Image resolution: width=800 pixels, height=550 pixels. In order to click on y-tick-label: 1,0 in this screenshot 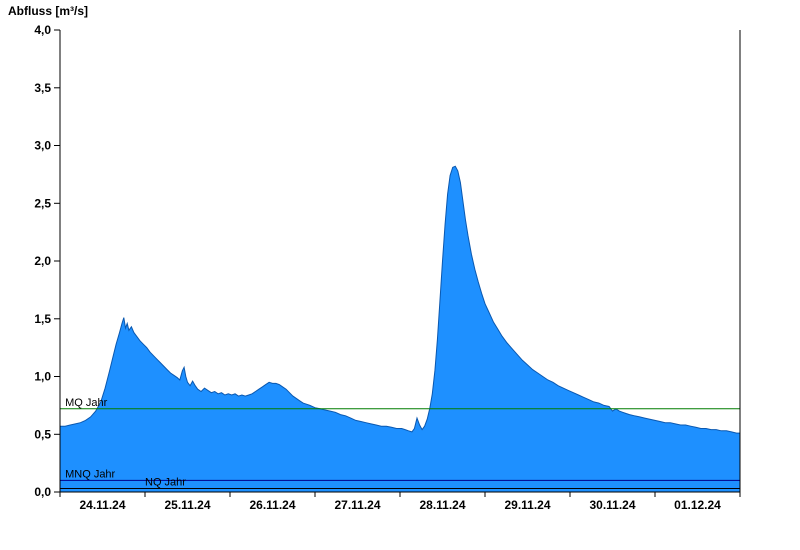, I will do `click(42, 377)`.